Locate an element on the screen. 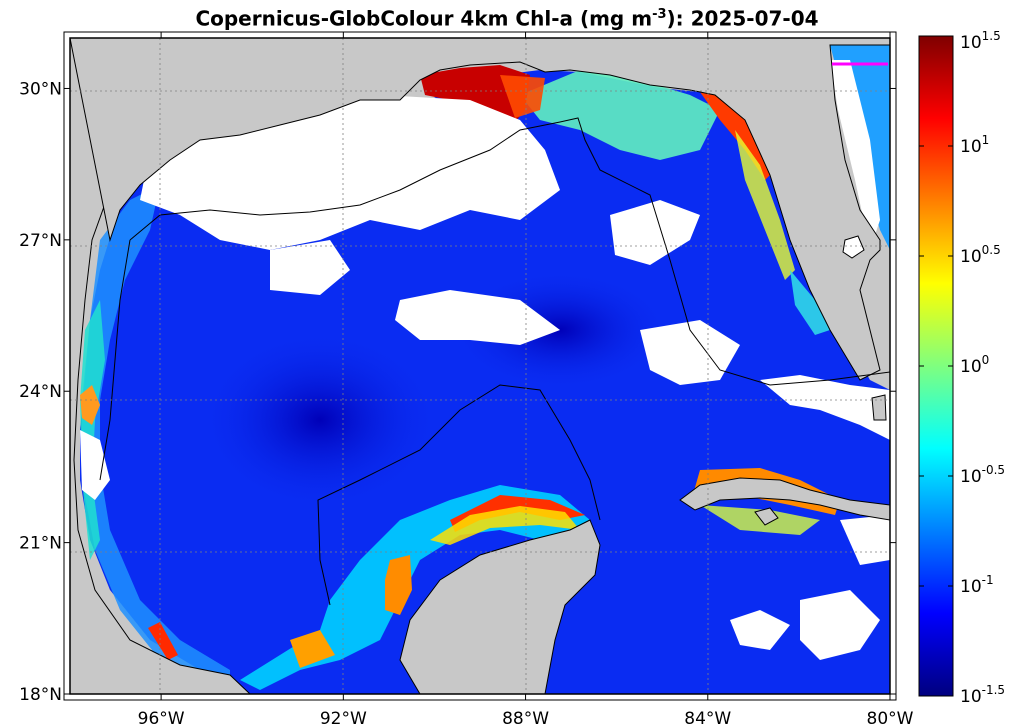 This screenshot has width=1014, height=727. florida-lake-okeechobee is located at coordinates (853, 247).